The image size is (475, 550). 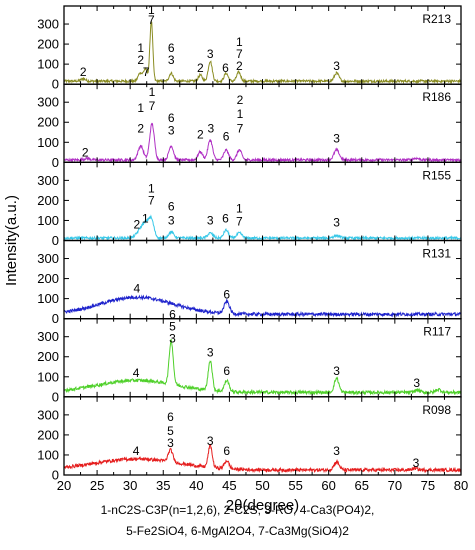 What do you see at coordinates (262, 485) in the screenshot?
I see `x-tick-label: 50` at bounding box center [262, 485].